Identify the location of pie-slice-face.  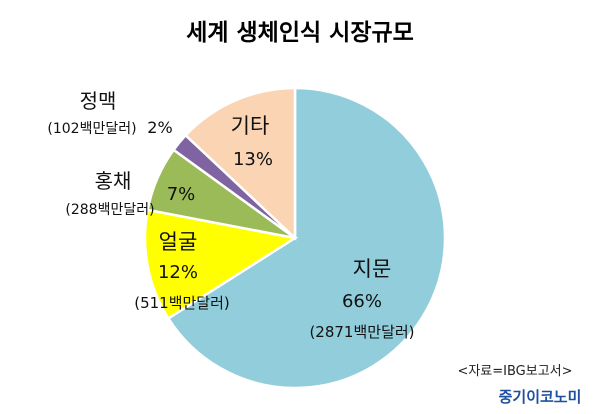
(221, 264).